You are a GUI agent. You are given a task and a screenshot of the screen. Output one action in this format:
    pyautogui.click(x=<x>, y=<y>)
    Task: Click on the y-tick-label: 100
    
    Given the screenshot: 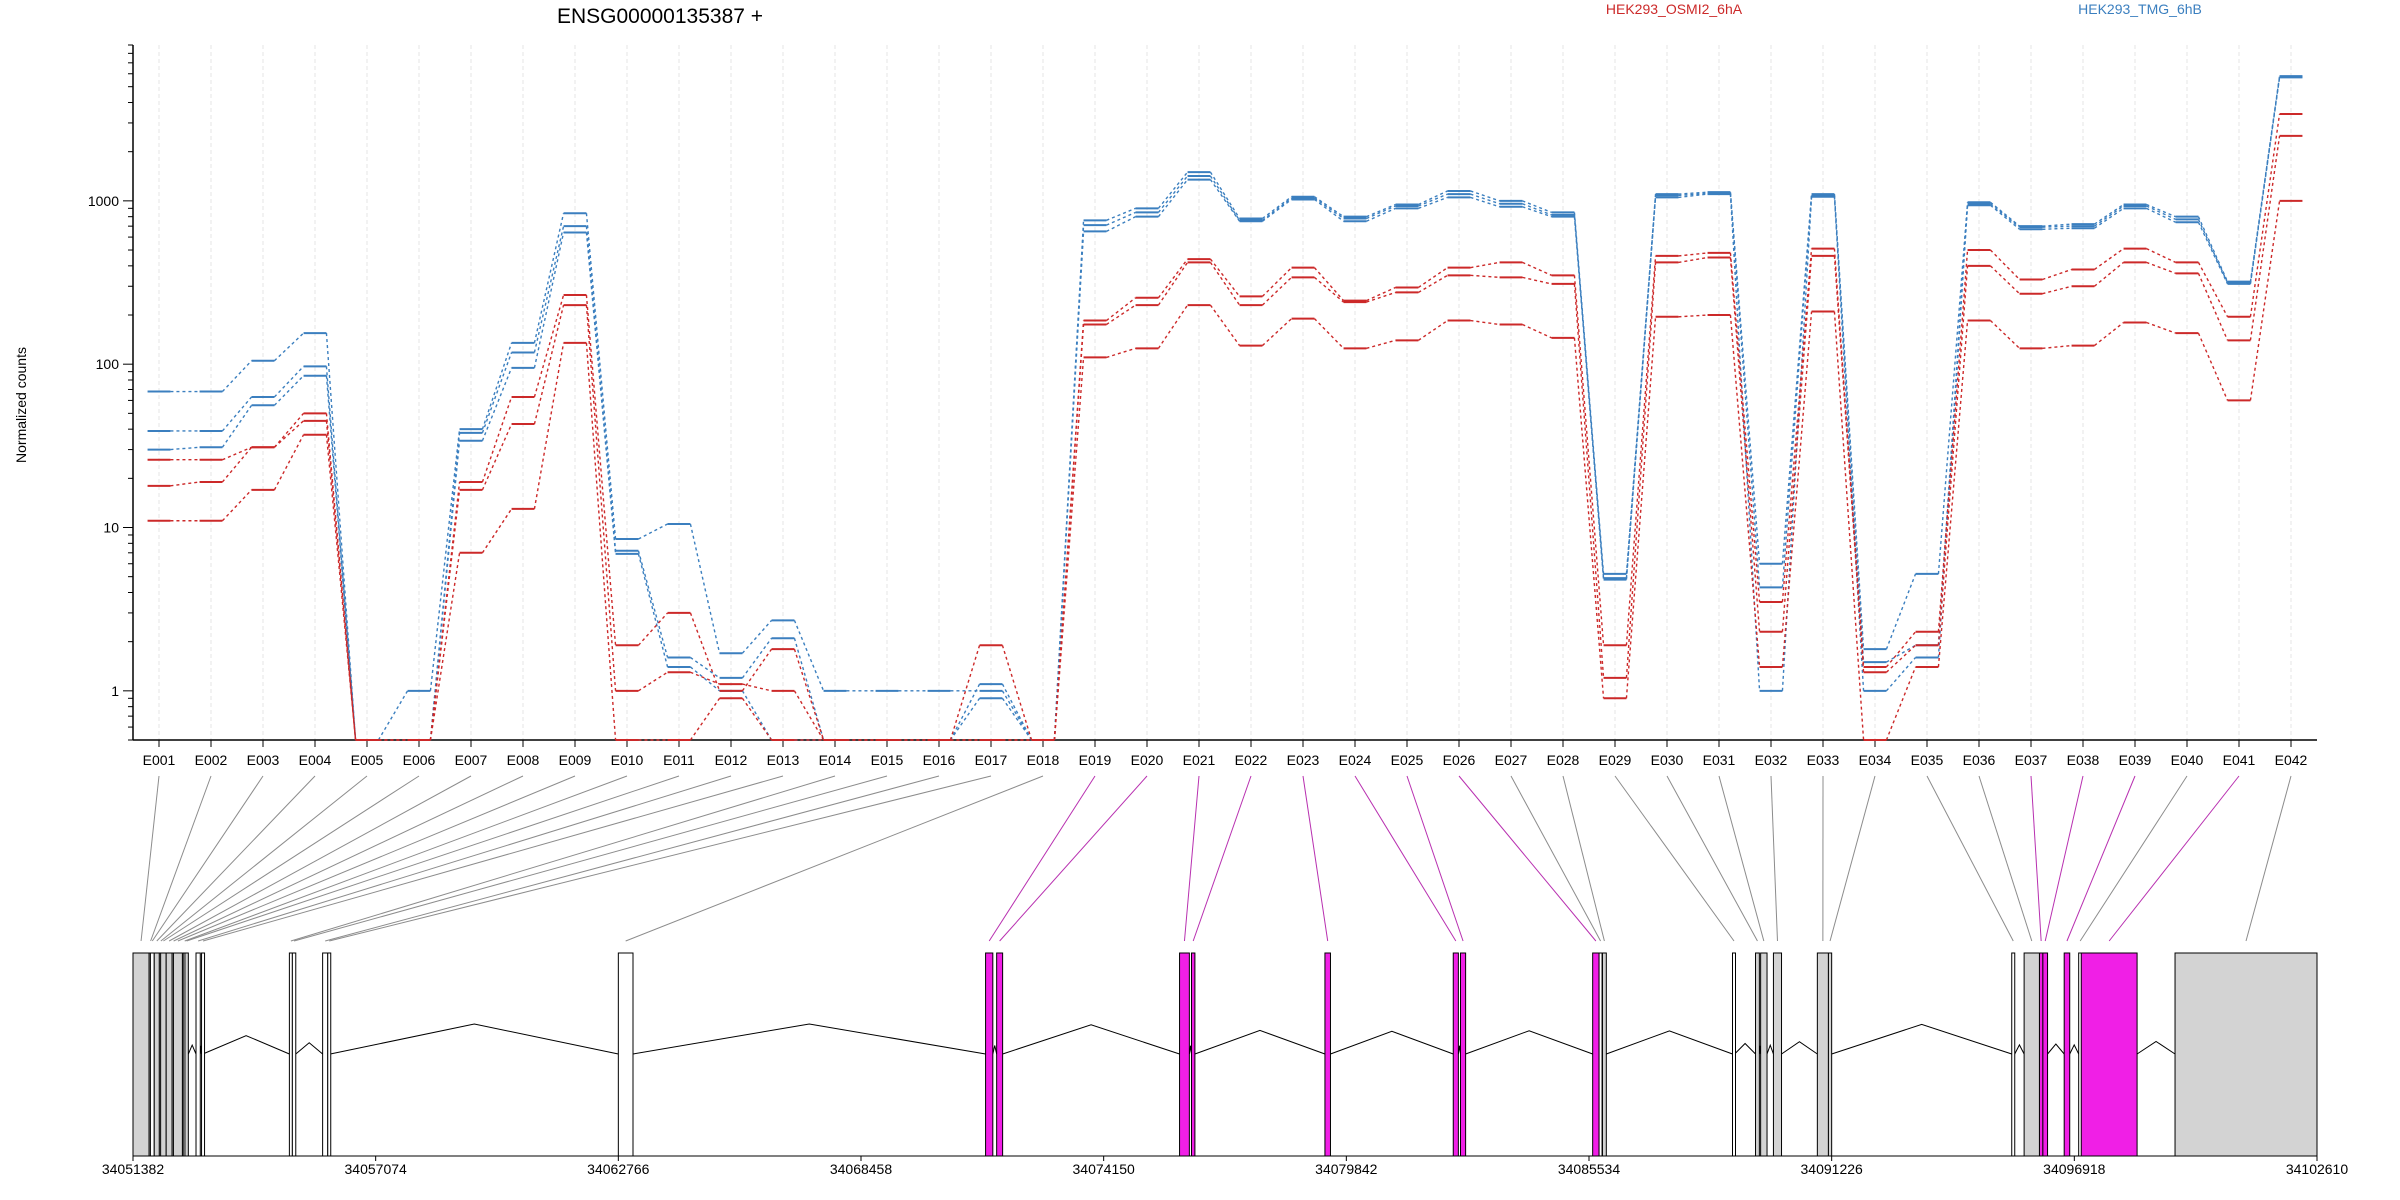 What is the action you would take?
    pyautogui.click(x=108, y=364)
    